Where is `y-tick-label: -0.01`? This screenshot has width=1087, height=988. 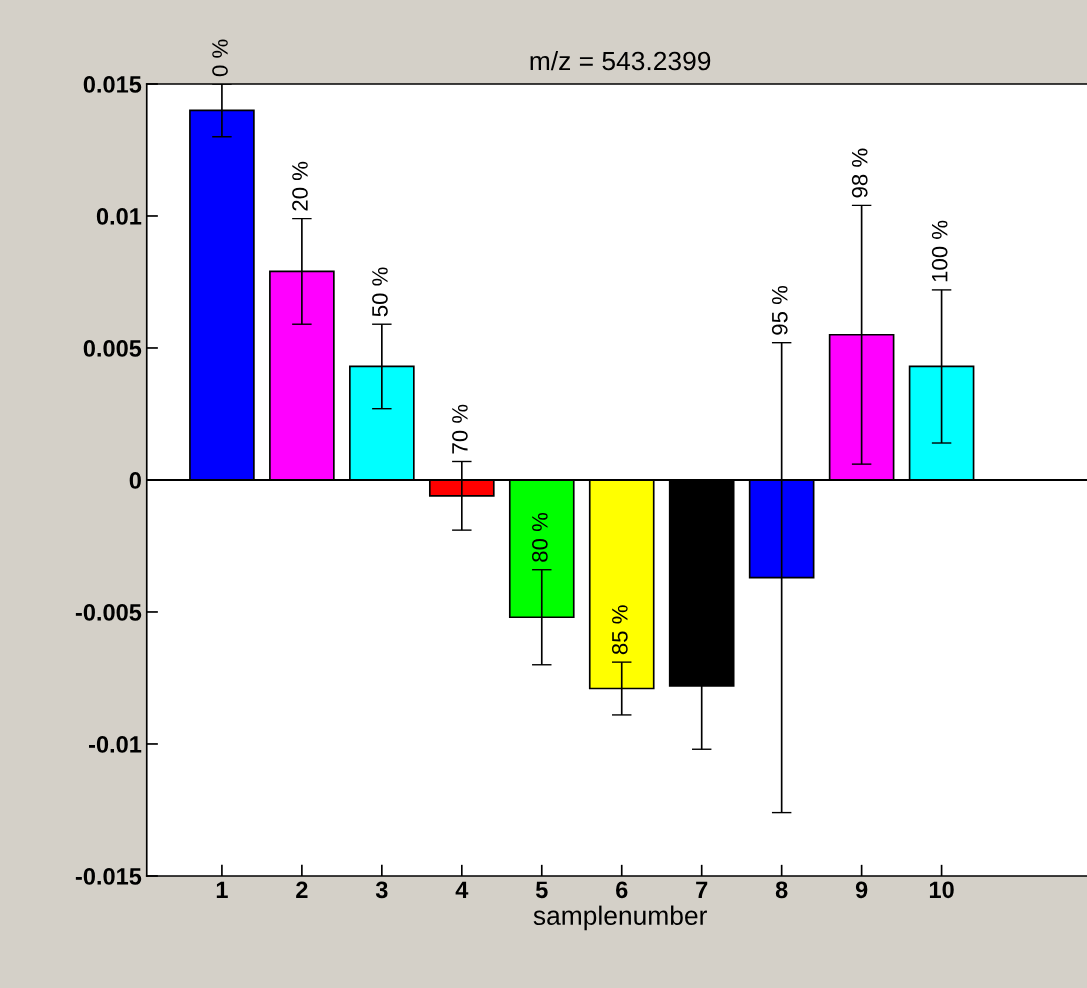 y-tick-label: -0.01 is located at coordinates (115, 744).